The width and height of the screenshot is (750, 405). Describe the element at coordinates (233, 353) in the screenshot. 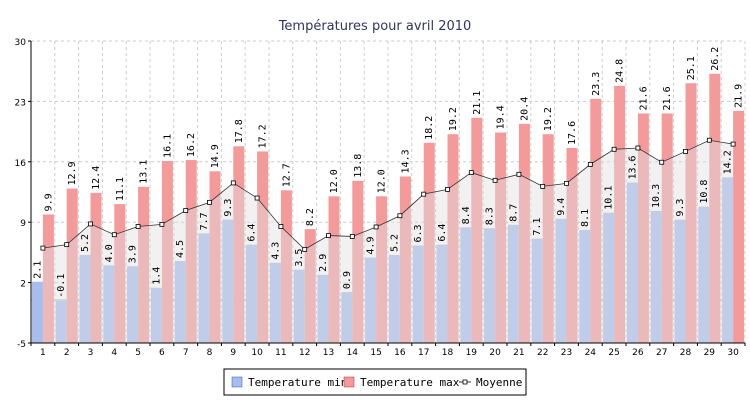

I see `x-tick-label: 9` at that location.